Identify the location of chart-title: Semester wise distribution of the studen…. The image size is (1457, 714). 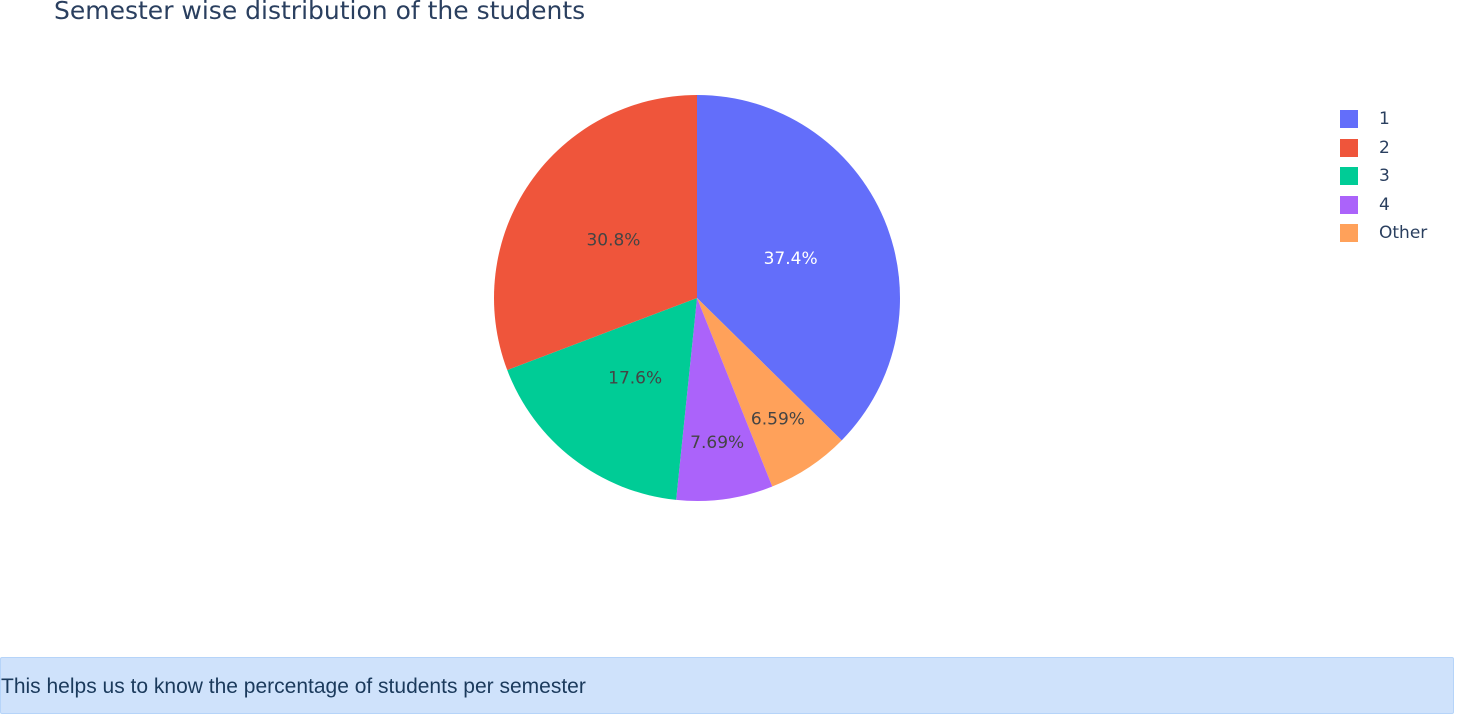
(320, 12).